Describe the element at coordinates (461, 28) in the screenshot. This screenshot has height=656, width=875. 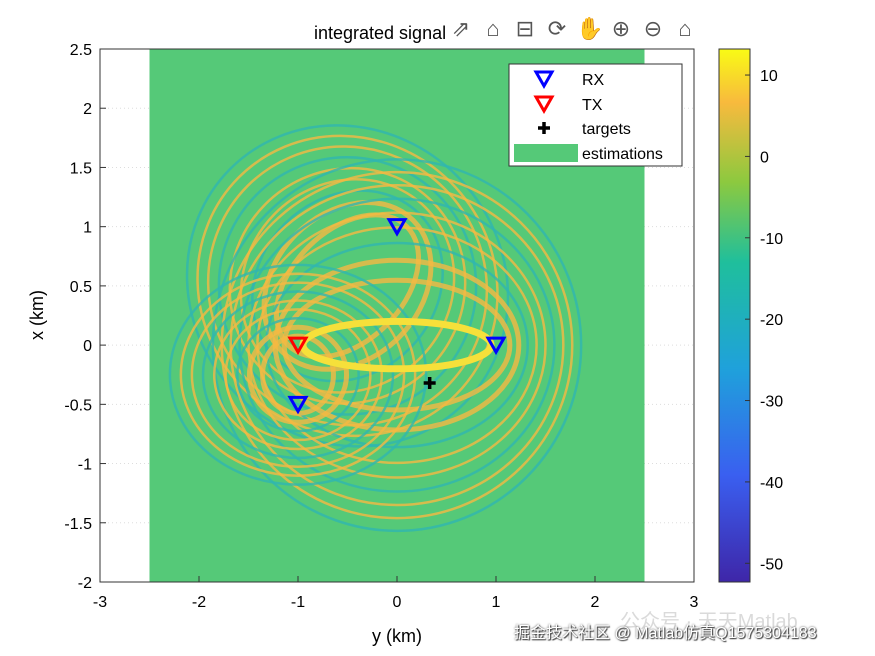
I see `export-icon: ⇗` at that location.